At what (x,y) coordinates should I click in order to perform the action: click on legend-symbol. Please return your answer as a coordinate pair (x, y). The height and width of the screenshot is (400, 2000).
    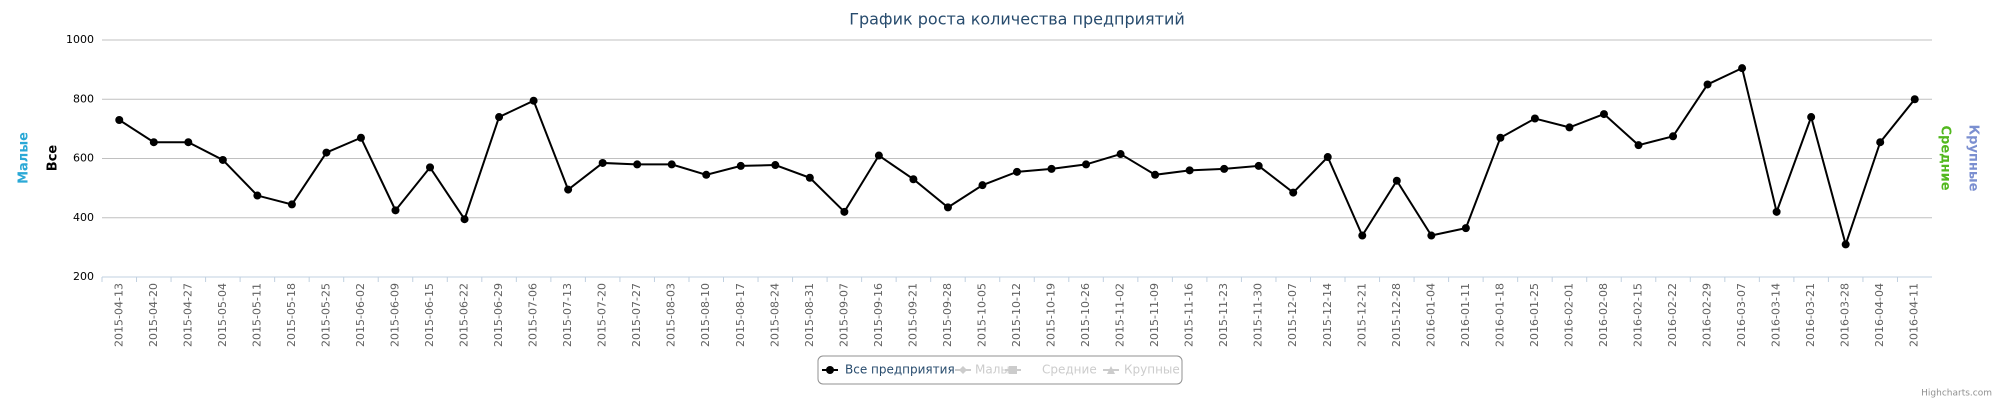
    Looking at the image, I should click on (963, 370).